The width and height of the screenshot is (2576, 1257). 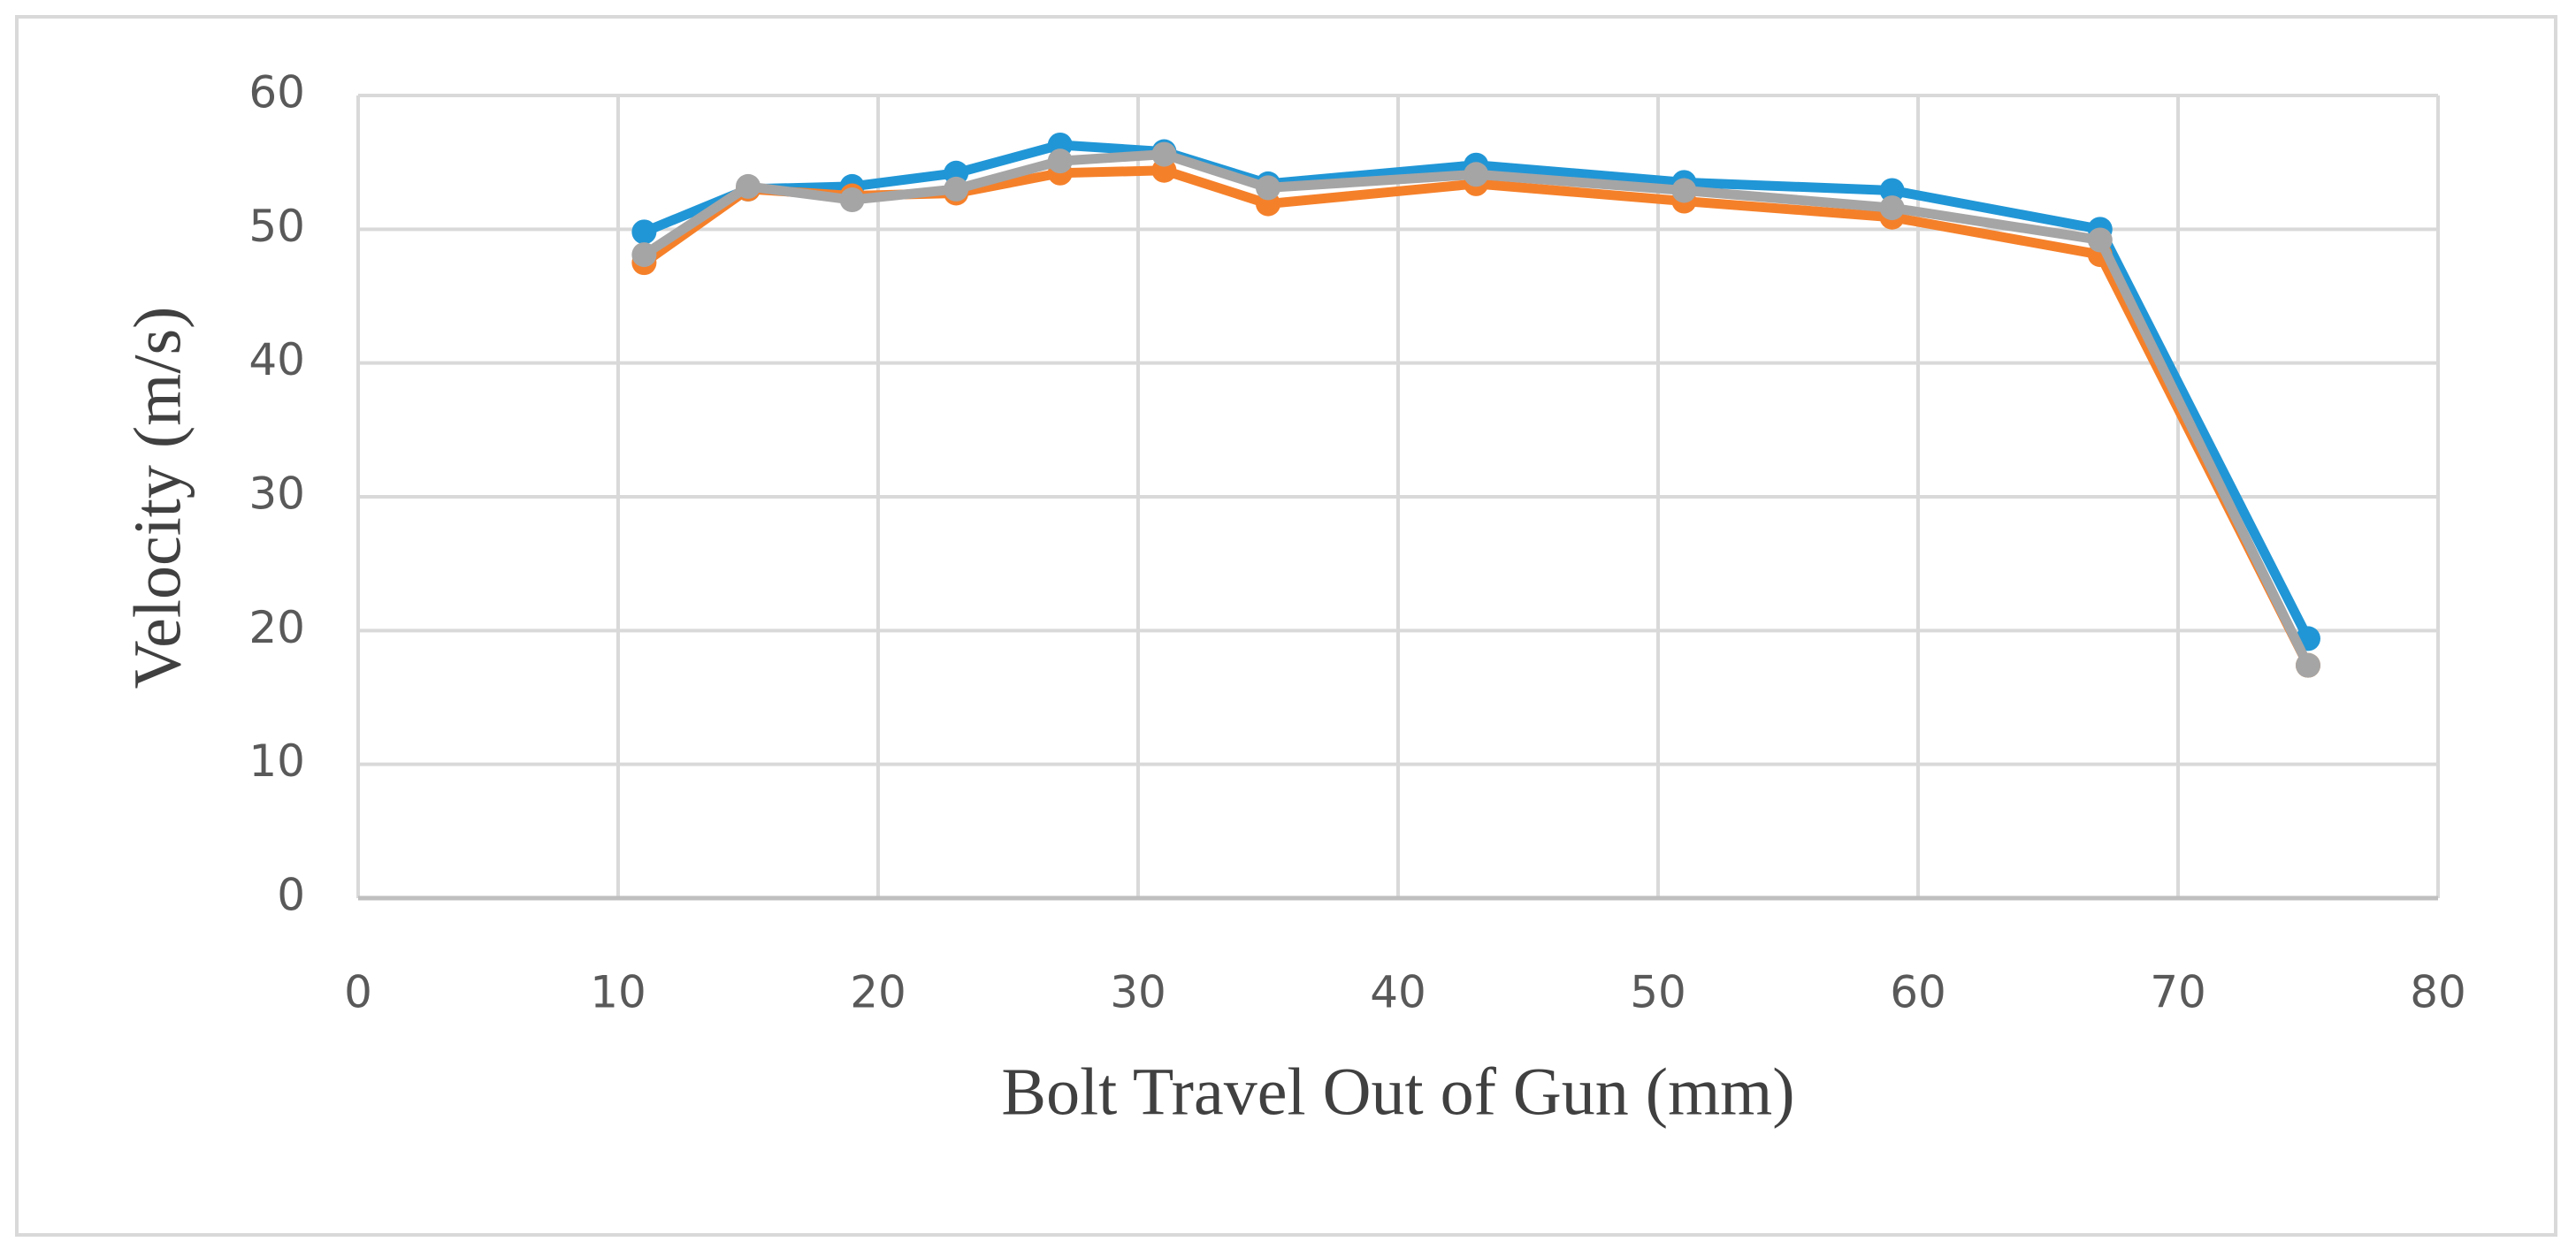 What do you see at coordinates (2438, 992) in the screenshot?
I see `x-tick-label: 80` at bounding box center [2438, 992].